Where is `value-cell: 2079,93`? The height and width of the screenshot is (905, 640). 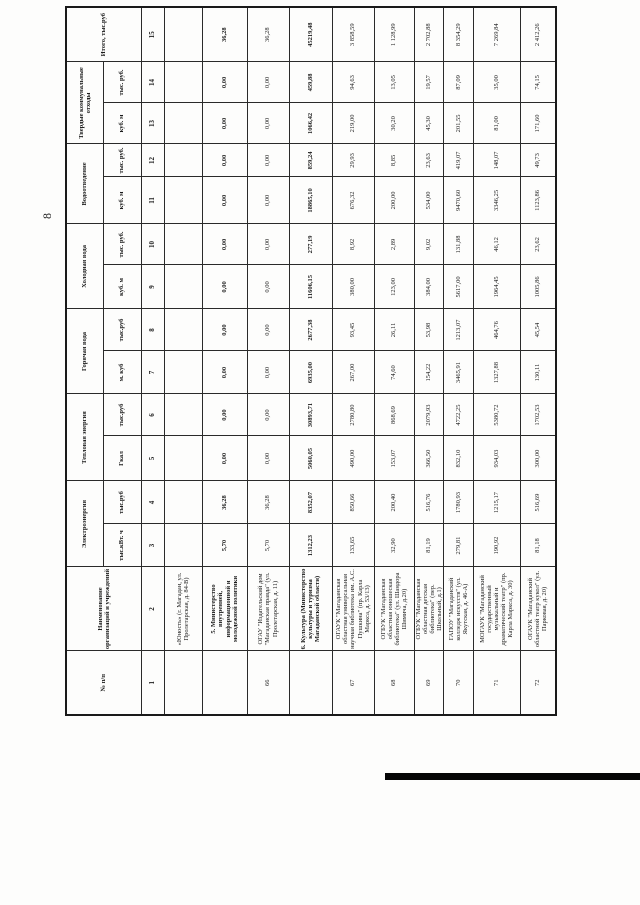 value-cell: 2079,93 is located at coordinates (429, 415).